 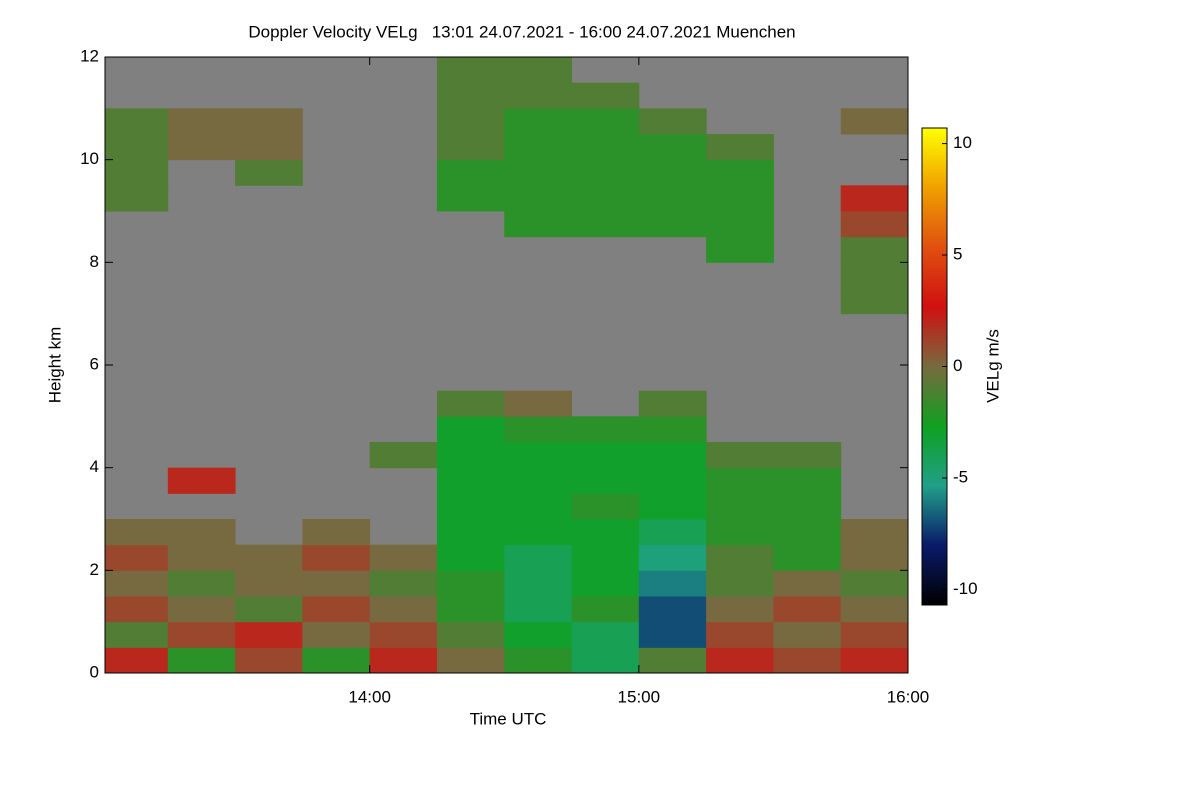 I want to click on y-tick-label: 8, so click(x=94, y=261).